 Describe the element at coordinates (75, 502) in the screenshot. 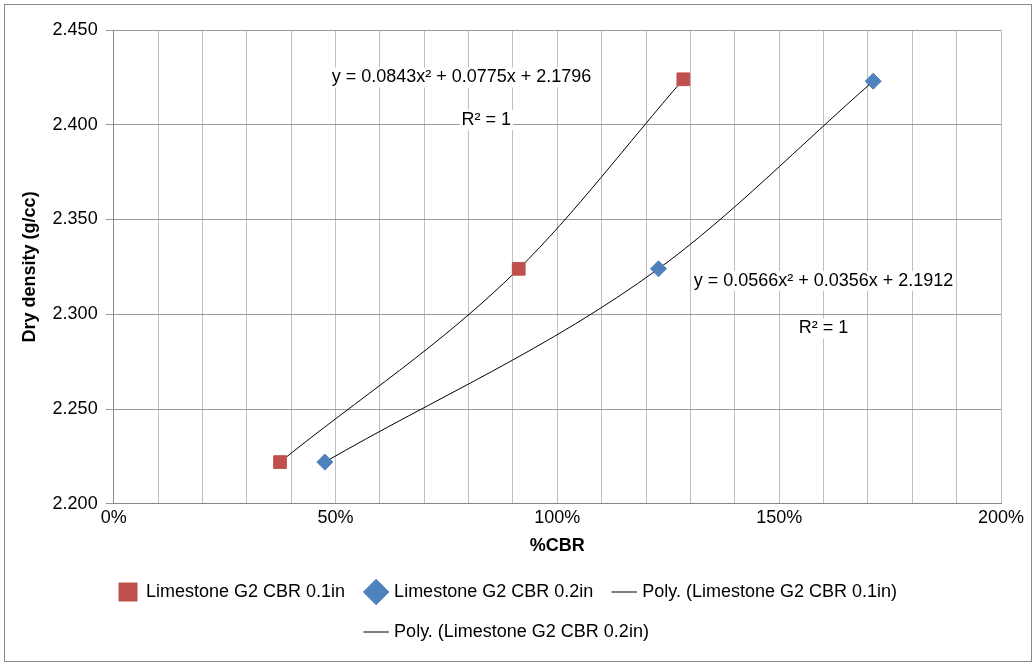

I see `y-tick-label: 2.200` at that location.